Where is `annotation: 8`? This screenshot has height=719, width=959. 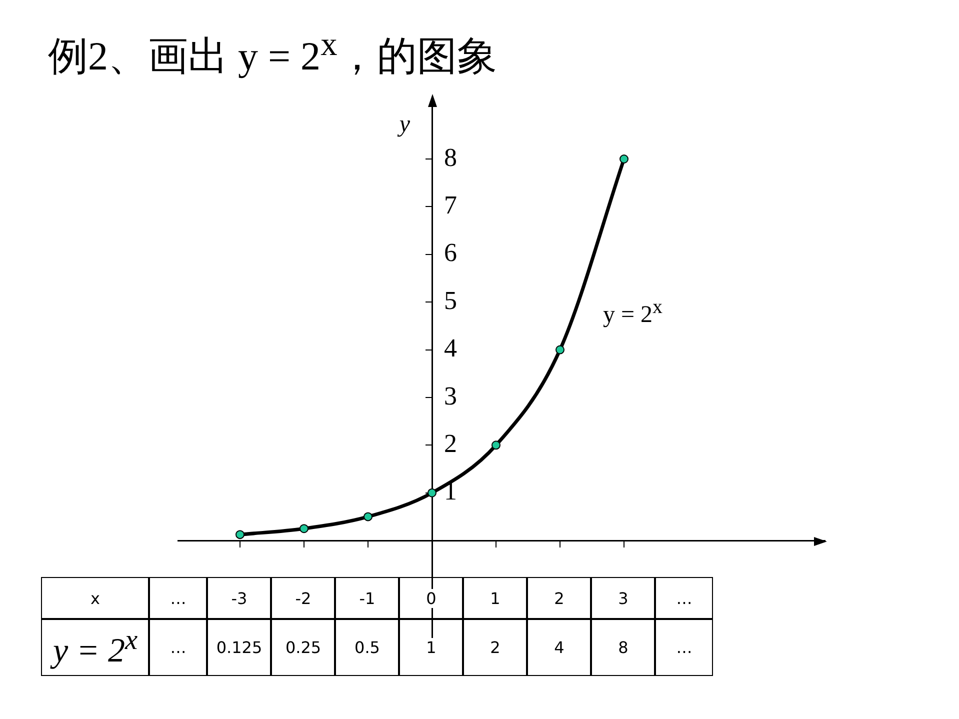 annotation: 8 is located at coordinates (623, 648).